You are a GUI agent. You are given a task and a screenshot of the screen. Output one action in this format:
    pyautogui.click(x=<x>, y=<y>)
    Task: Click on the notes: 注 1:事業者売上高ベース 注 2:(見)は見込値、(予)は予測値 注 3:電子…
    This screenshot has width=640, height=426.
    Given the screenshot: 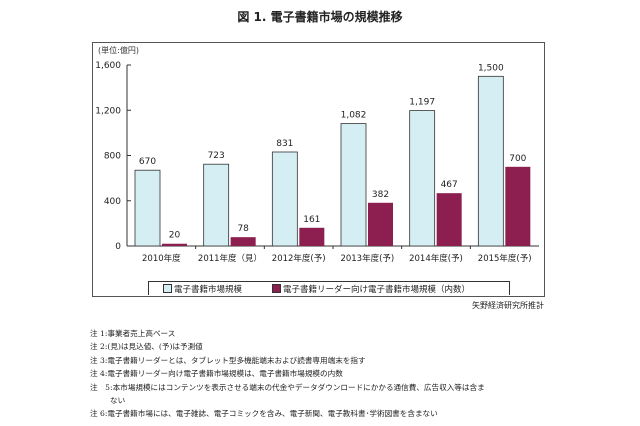 What is the action you would take?
    pyautogui.click(x=287, y=374)
    